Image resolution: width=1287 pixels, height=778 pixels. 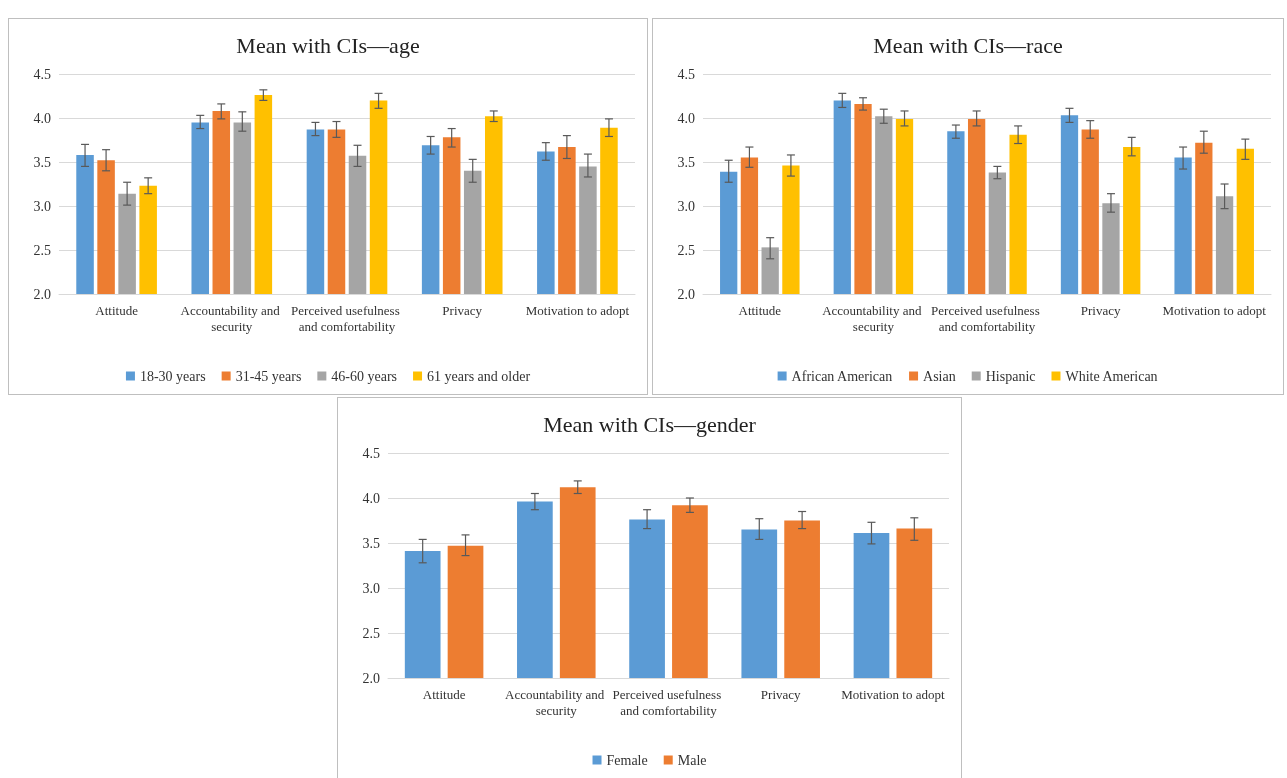 I want to click on legend-label: 46-60 years, so click(x=364, y=376).